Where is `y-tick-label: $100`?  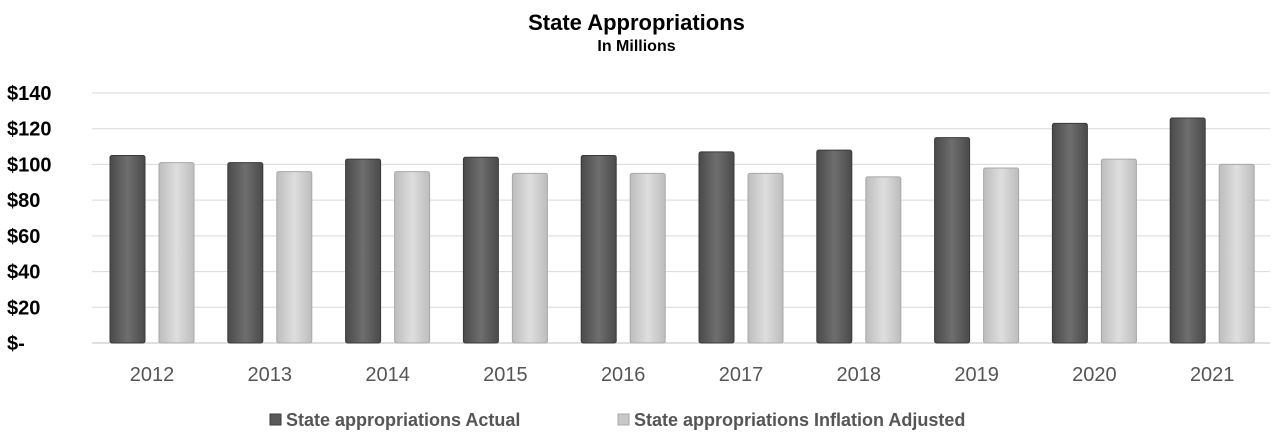
y-tick-label: $100 is located at coordinates (29, 165).